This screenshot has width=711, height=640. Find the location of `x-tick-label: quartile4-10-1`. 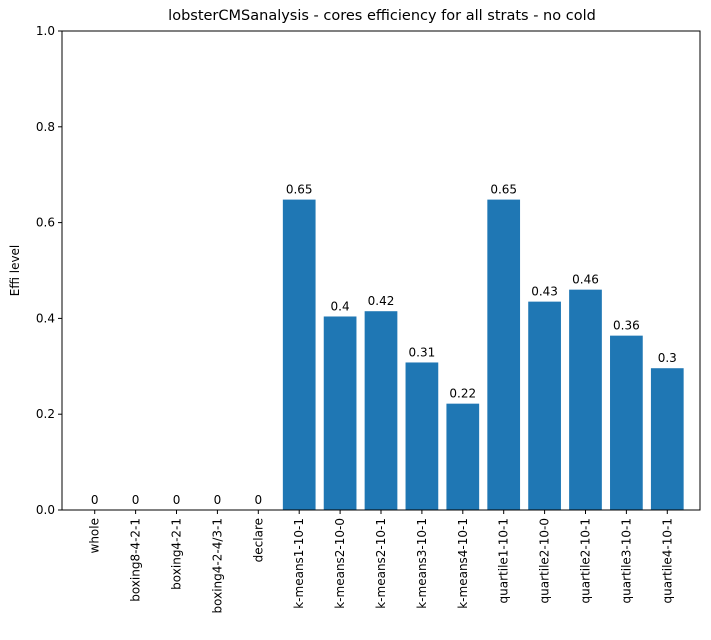

x-tick-label: quartile4-10-1 is located at coordinates (667, 560).